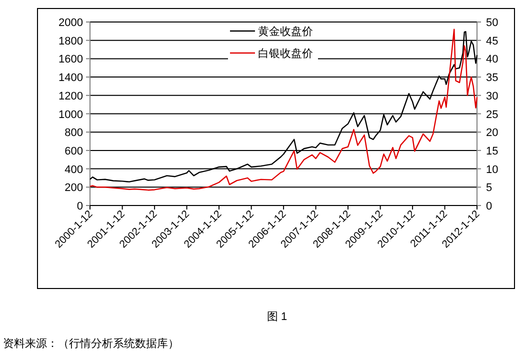 This screenshot has height=356, width=519. What do you see at coordinates (277, 317) in the screenshot?
I see `caption: 图 1` at bounding box center [277, 317].